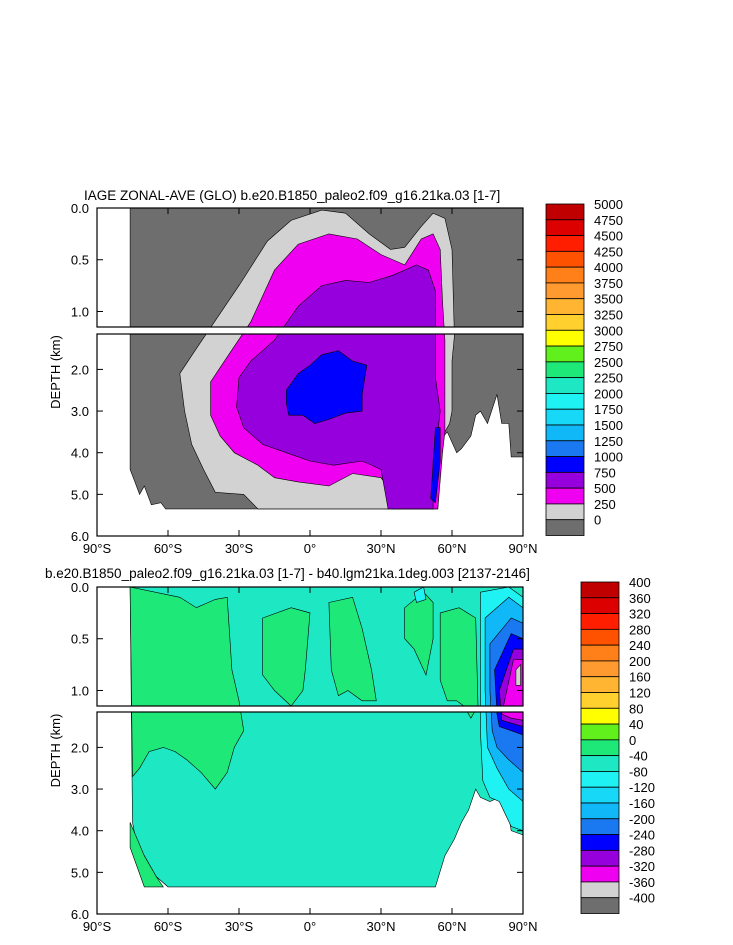 The width and height of the screenshot is (733, 945). I want to click on colorbar-label: 750, so click(605, 472).